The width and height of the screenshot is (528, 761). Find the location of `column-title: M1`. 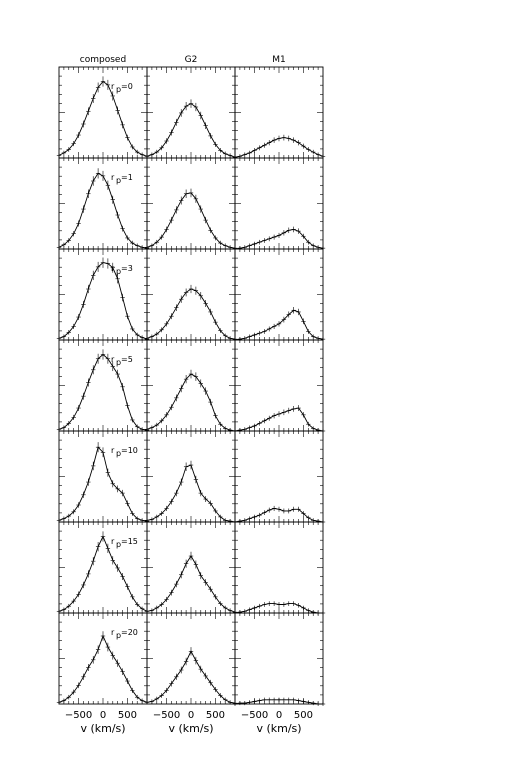

column-title: M1 is located at coordinates (279, 60).